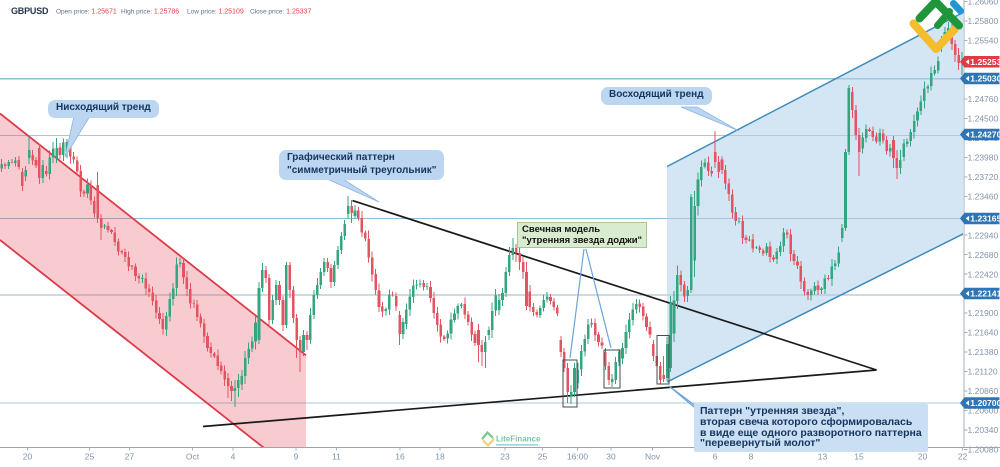 This screenshot has width=1000, height=467. Describe the element at coordinates (505, 457) in the screenshot. I see `svg-text: 23` at that location.